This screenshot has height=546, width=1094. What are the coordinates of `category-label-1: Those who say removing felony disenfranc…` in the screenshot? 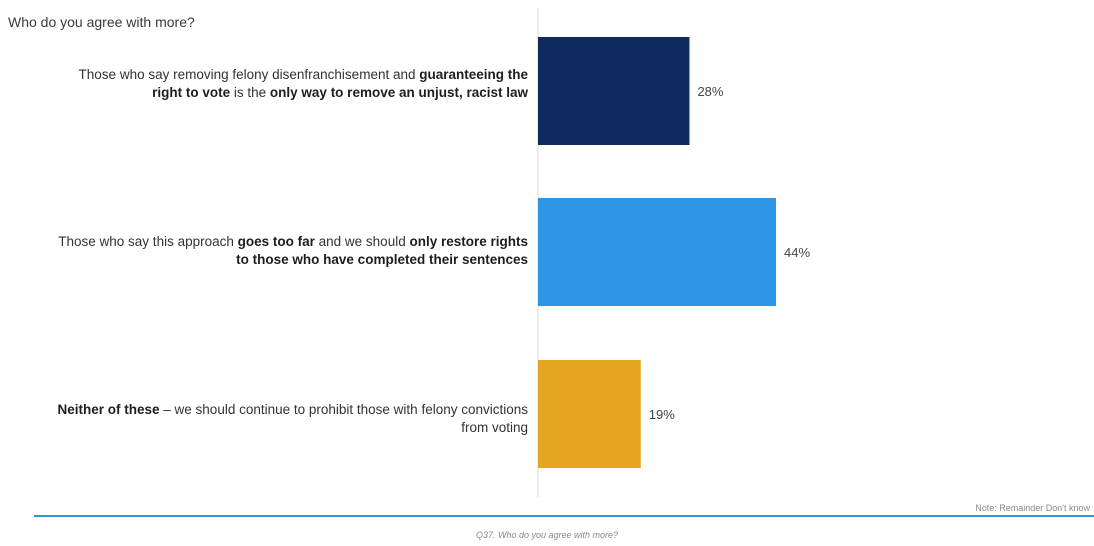 It's located at (303, 83).